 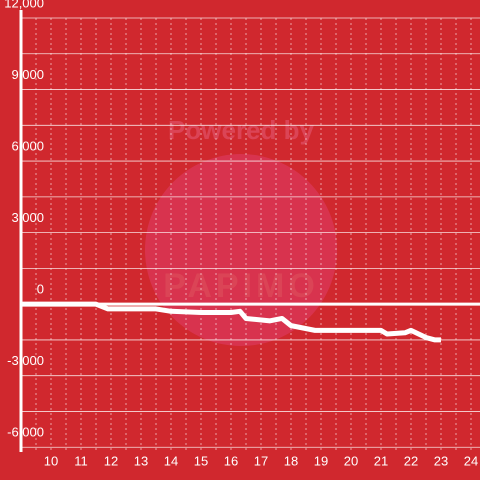 I want to click on x-tick-label: 11, so click(x=81, y=460).